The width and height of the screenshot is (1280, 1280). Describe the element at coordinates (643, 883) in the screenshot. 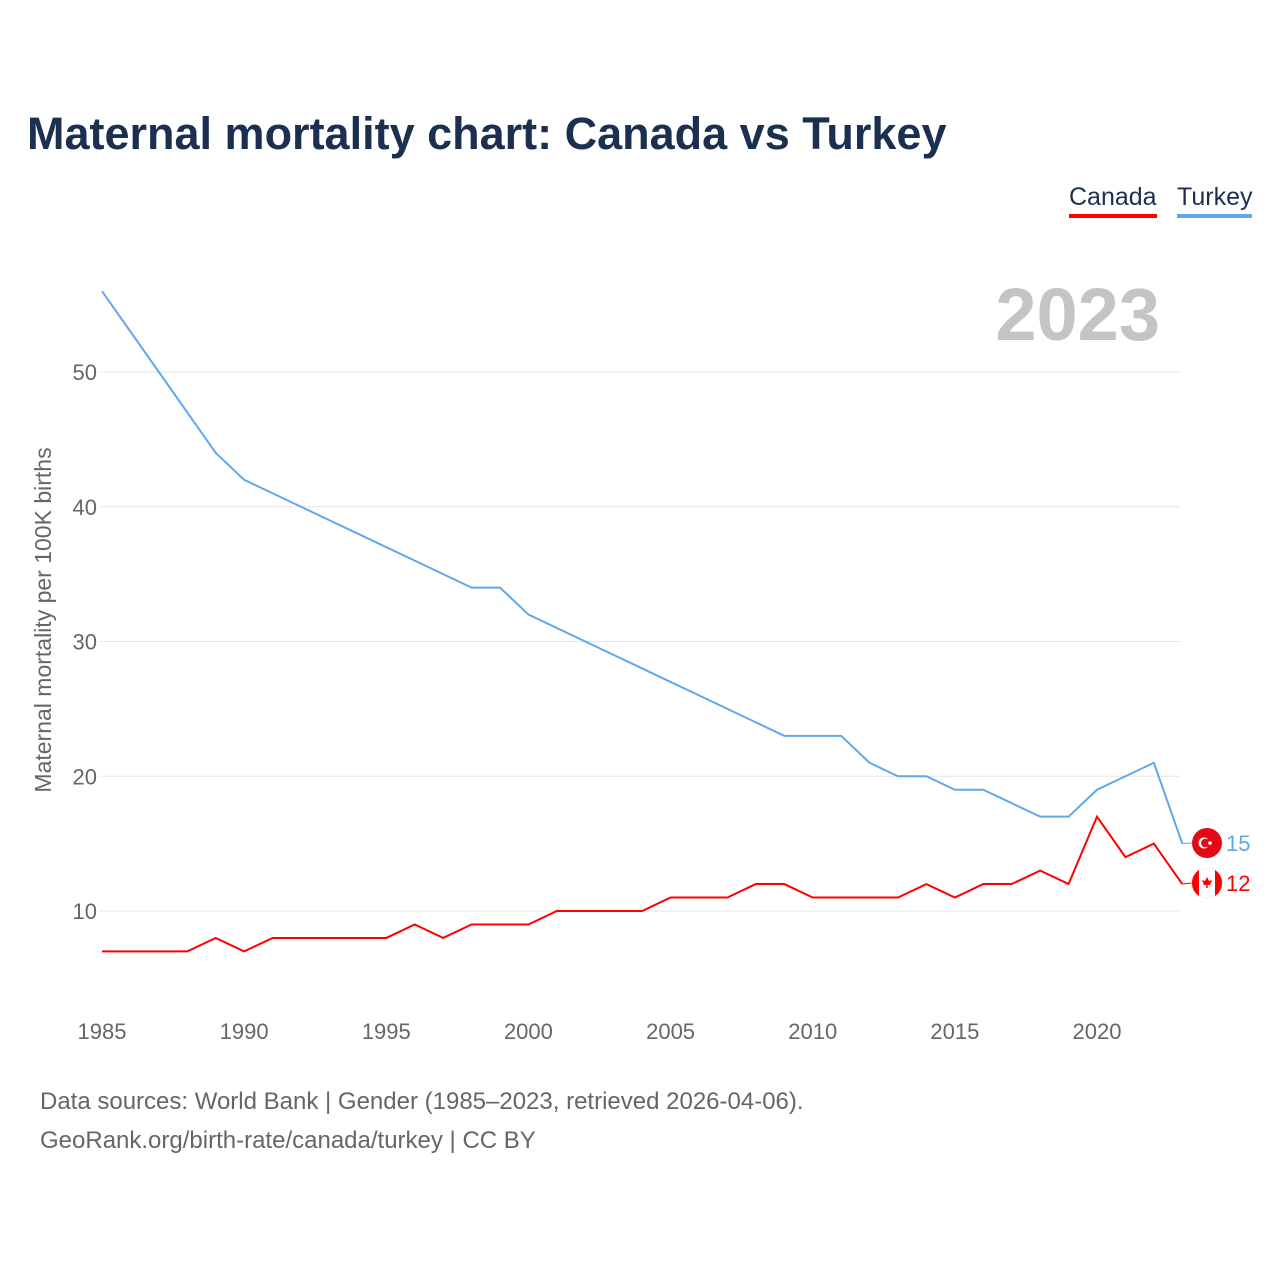

I see `series-line-canada` at that location.